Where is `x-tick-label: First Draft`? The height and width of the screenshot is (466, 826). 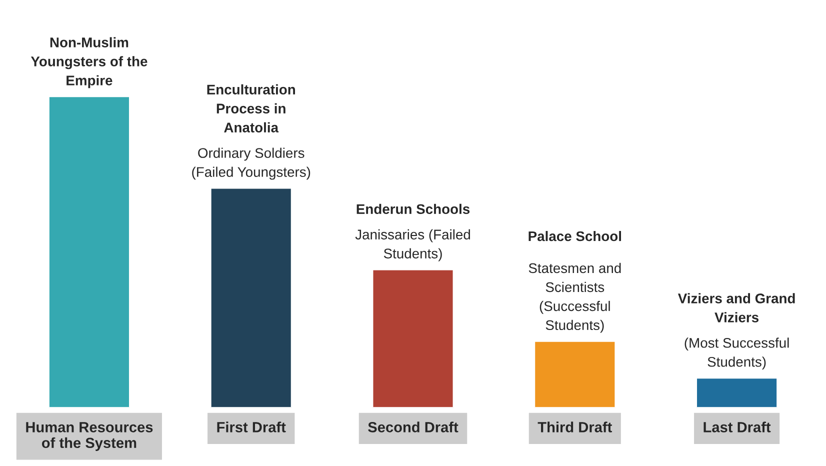
x-tick-label: First Draft is located at coordinates (251, 427).